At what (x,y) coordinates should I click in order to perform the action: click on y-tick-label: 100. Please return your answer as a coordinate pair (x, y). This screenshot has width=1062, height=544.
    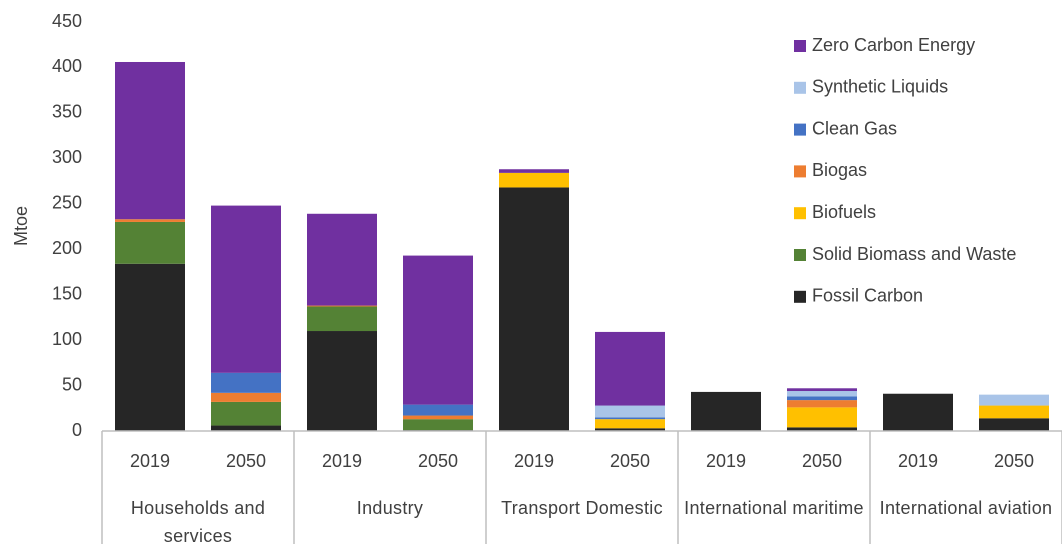
    Looking at the image, I should click on (67, 339).